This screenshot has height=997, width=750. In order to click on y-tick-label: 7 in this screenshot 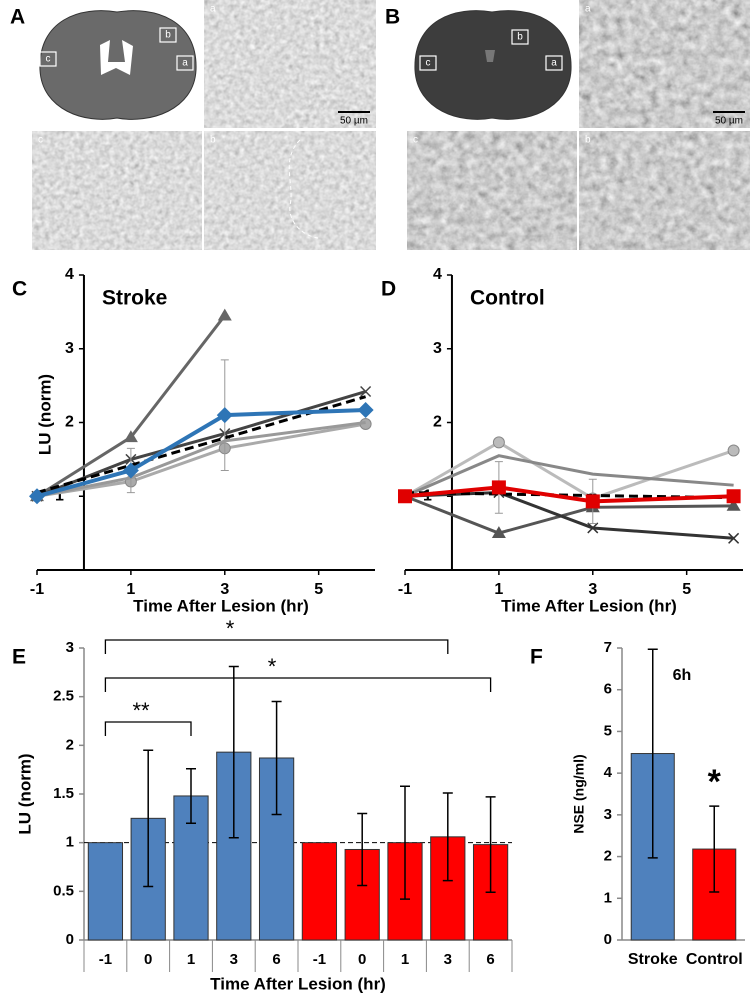, I will do `click(608, 647)`.